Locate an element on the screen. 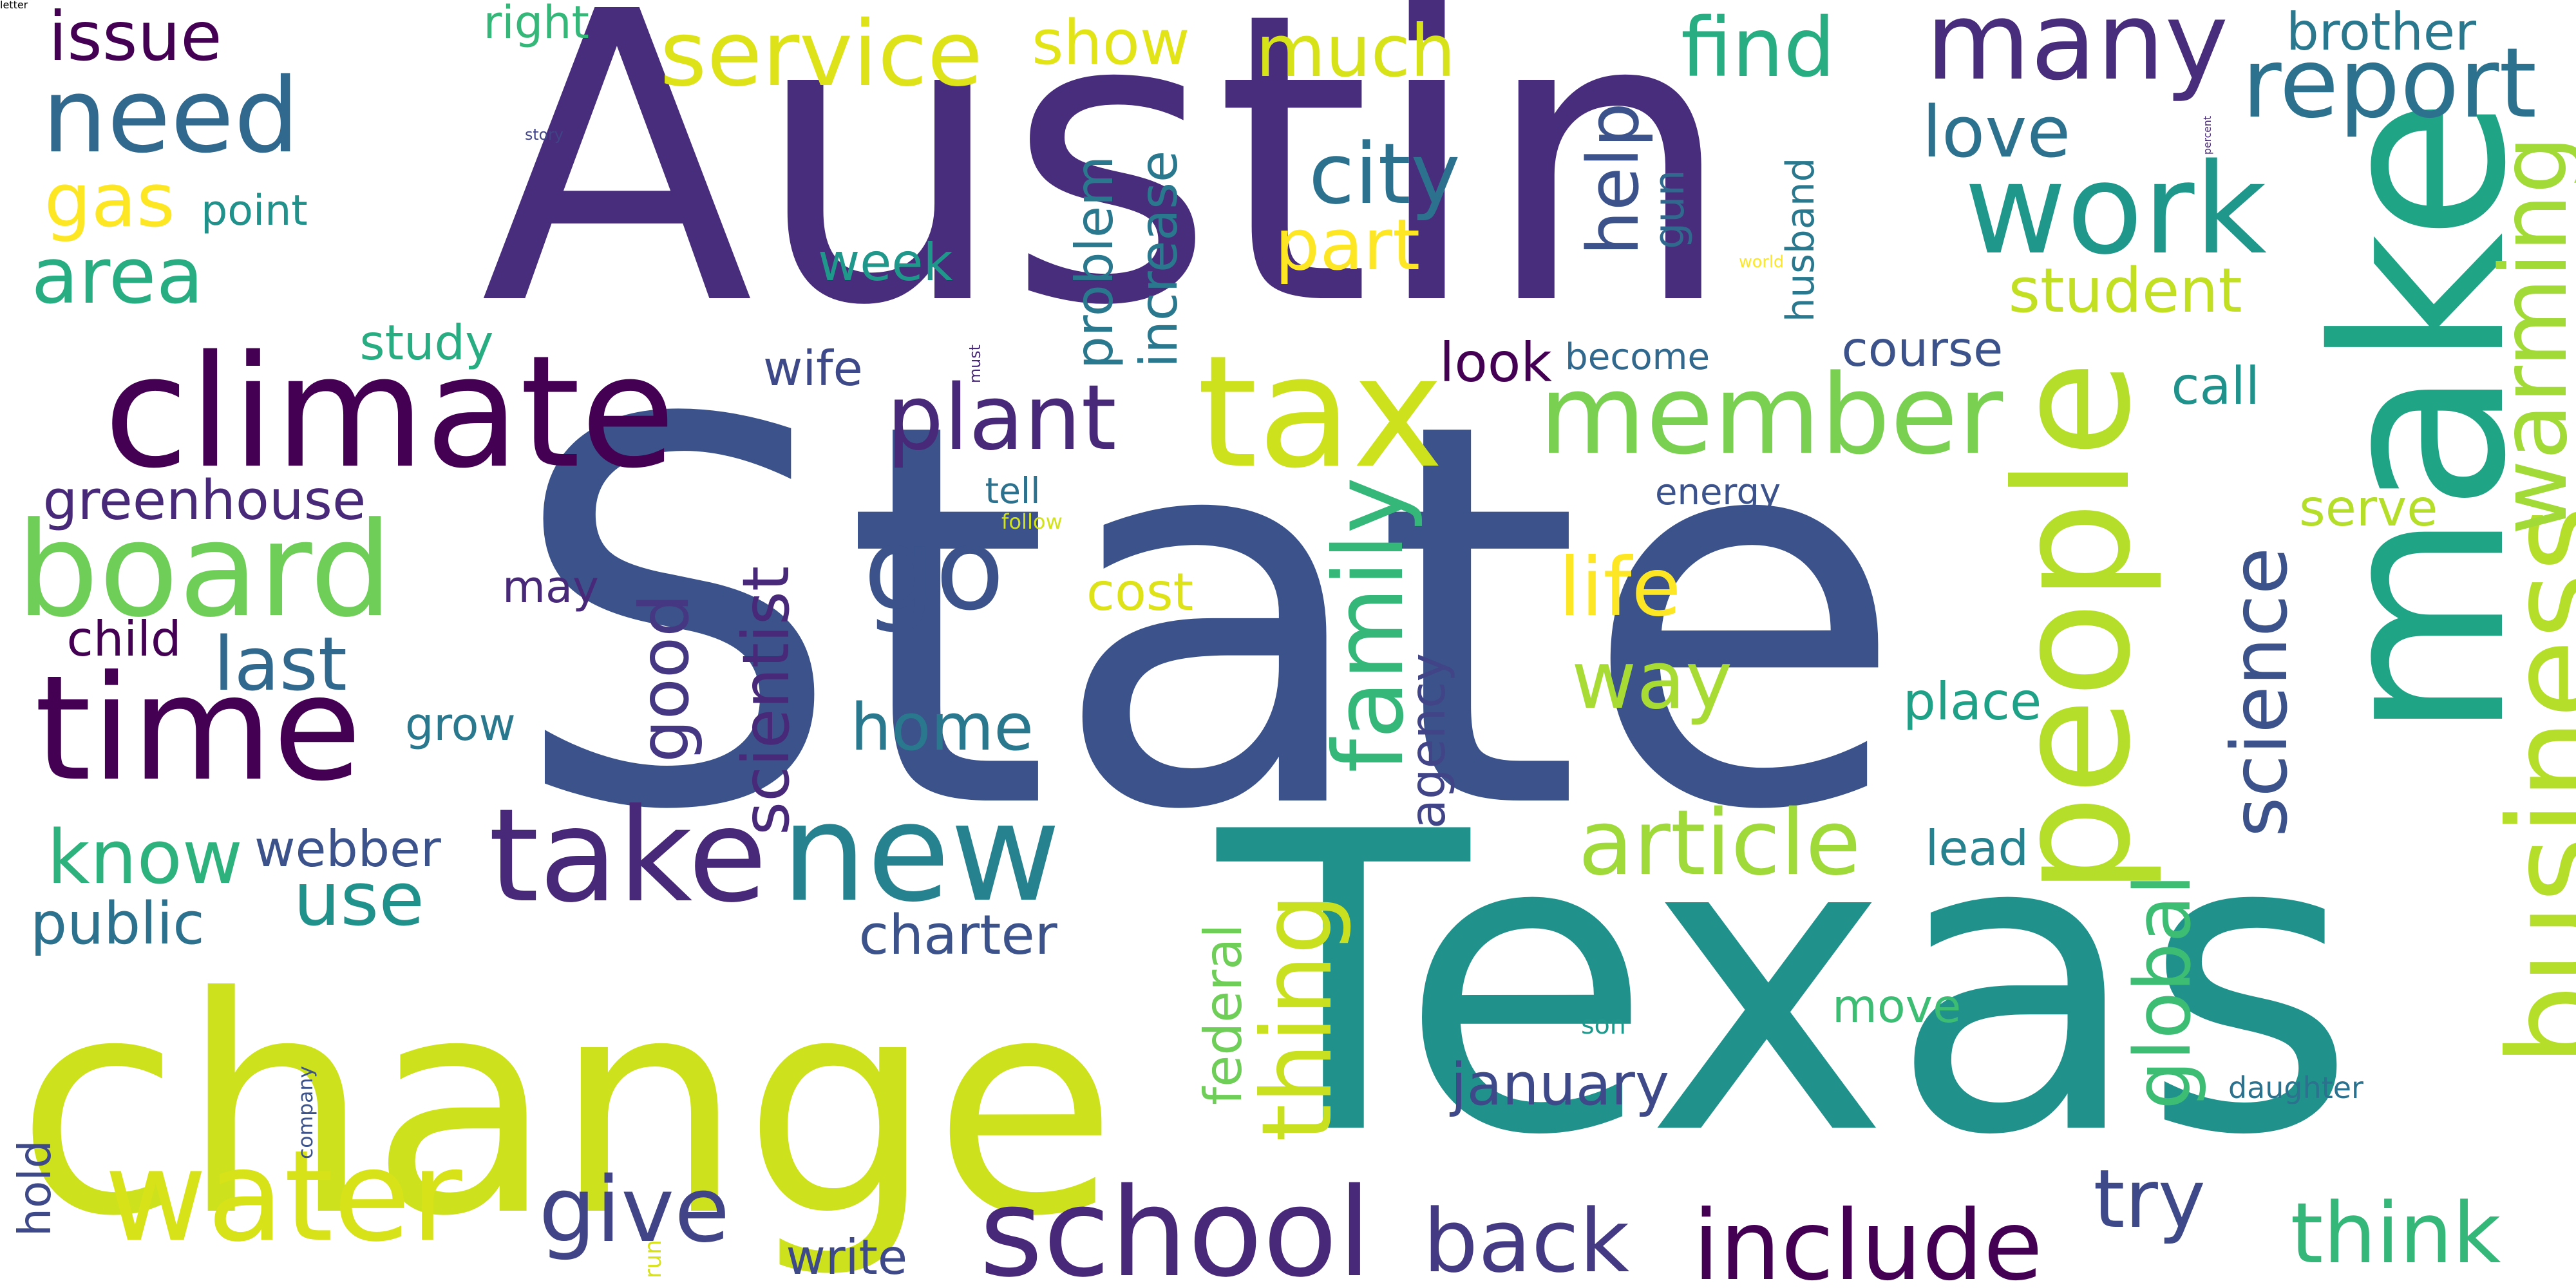 This screenshot has width=2576, height=1288. word: find is located at coordinates (1758, 48).